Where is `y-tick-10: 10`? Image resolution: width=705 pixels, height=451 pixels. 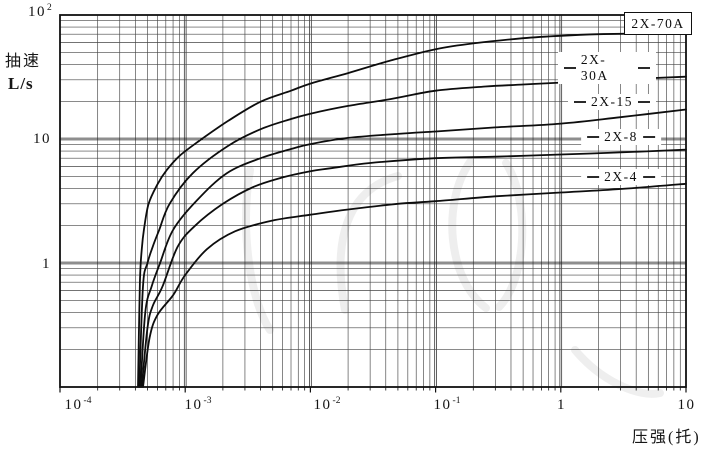
y-tick-10: 10 is located at coordinates (42, 139).